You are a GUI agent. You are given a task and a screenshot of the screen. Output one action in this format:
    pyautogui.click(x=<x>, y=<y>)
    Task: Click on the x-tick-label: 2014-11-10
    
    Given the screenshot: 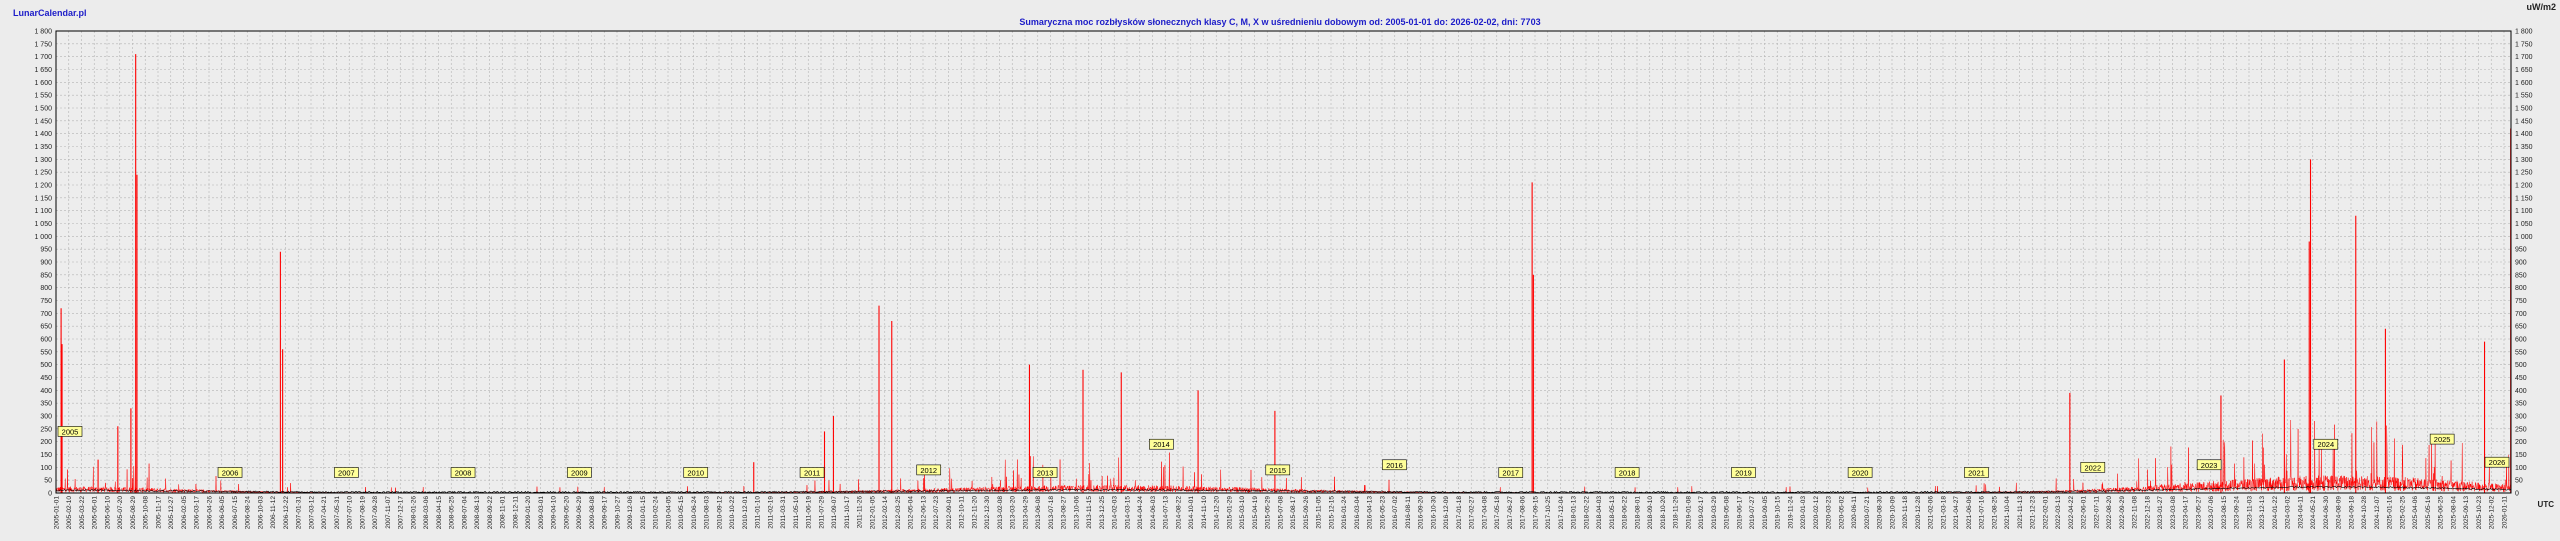 What is the action you would take?
    pyautogui.click(x=1204, y=512)
    